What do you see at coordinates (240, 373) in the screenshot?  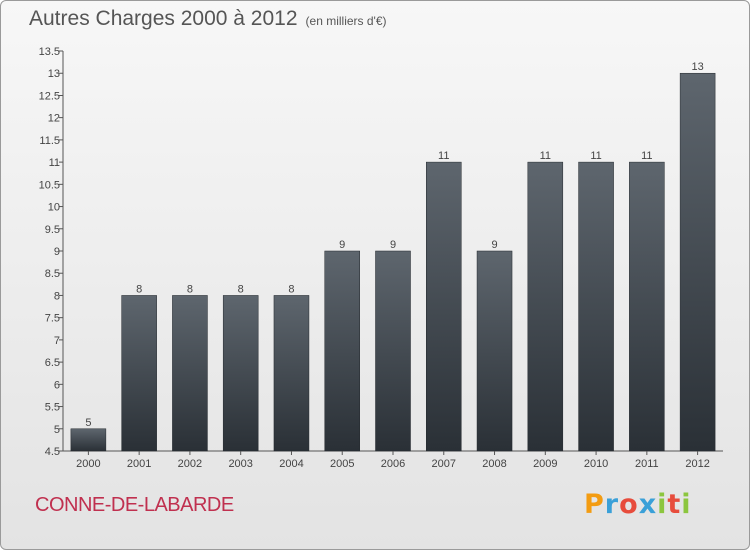 I see `bar-2003` at bounding box center [240, 373].